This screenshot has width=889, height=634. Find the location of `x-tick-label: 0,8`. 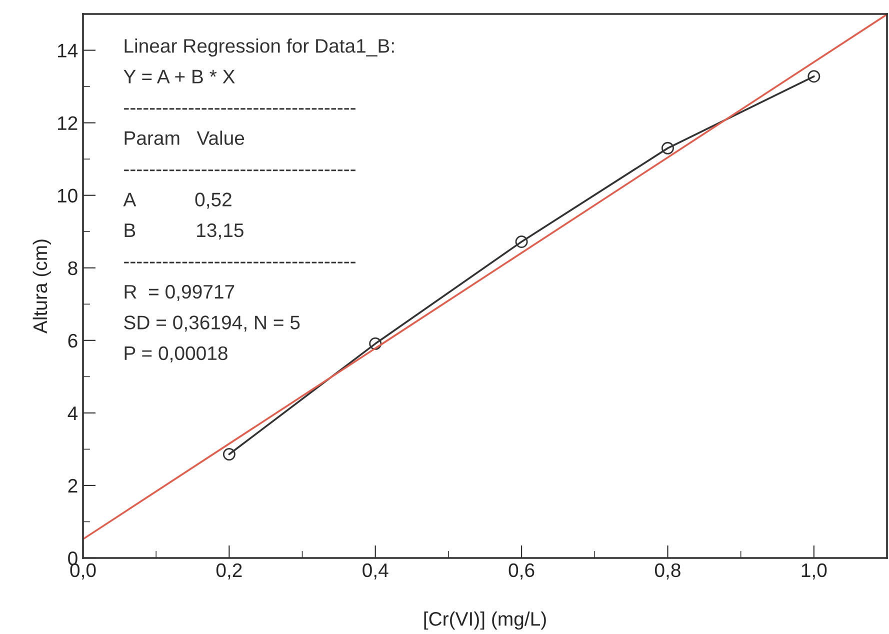

x-tick-label: 0,8 is located at coordinates (667, 571).